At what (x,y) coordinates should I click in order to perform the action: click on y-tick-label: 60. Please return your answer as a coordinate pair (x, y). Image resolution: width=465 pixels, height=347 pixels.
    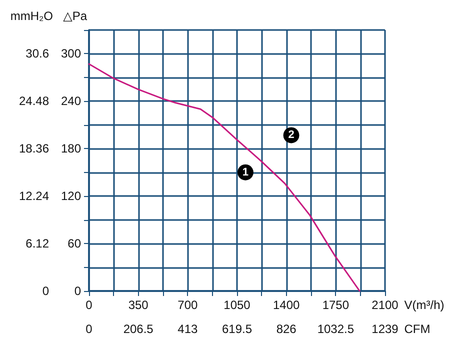
    Looking at the image, I should click on (75, 243).